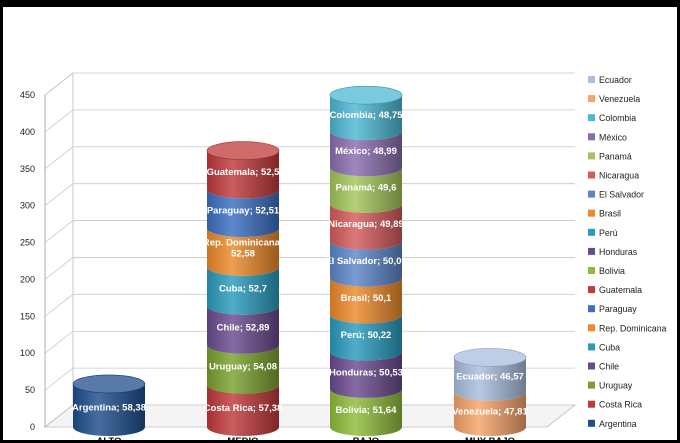 The image size is (680, 443). I want to click on legend-label: Brasil, so click(610, 214).